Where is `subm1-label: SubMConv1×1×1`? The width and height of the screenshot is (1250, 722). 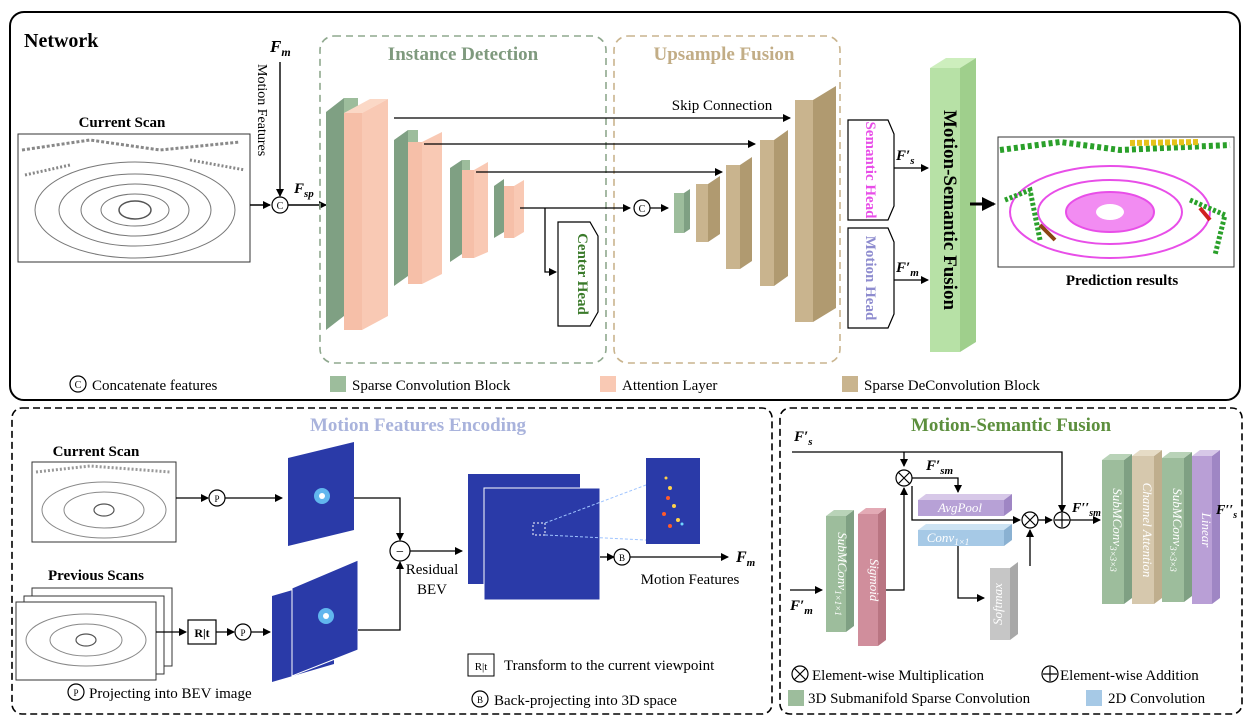
subm1-label: SubMConv1×1×1 is located at coordinates (841, 573).